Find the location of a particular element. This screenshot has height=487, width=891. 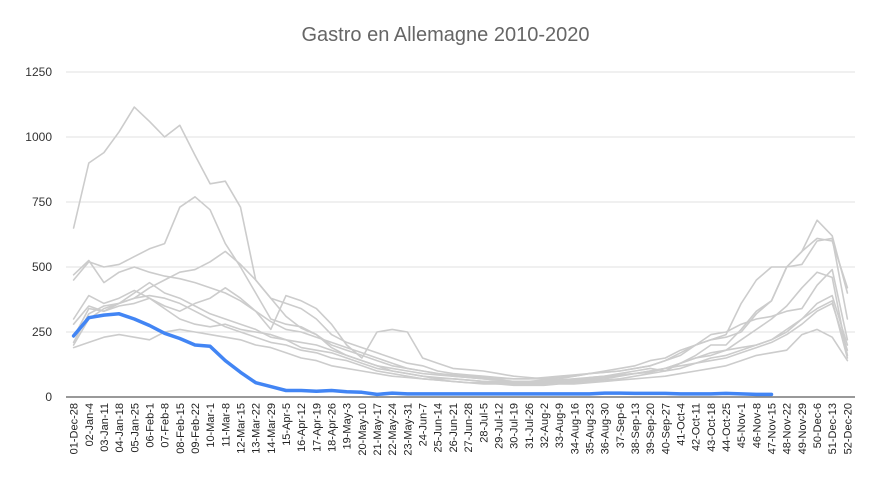

chart-title: Gastro en Allemagne 2010-2020 is located at coordinates (445, 35).